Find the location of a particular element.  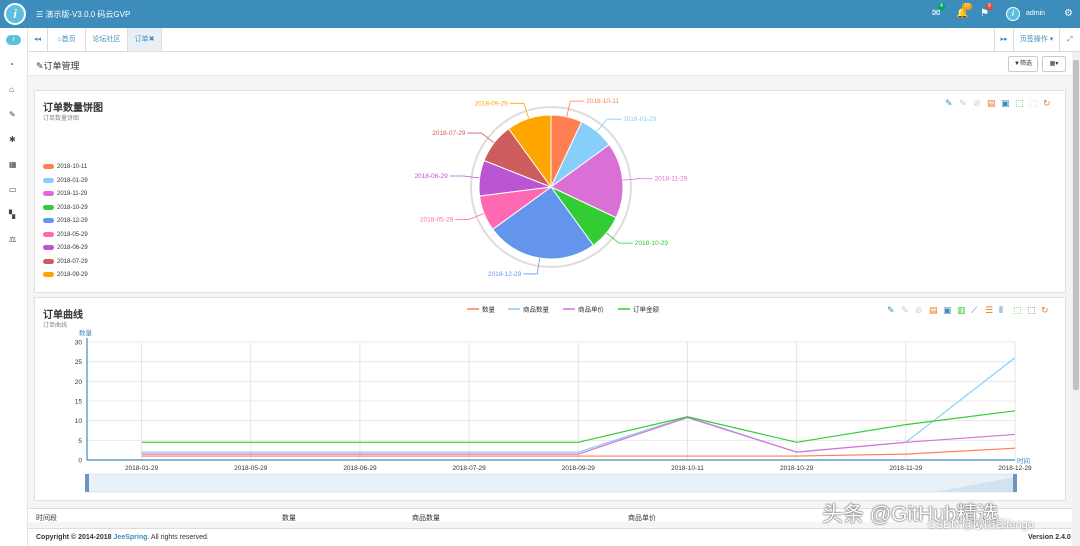

y-tick-label: 20 is located at coordinates (79, 382).